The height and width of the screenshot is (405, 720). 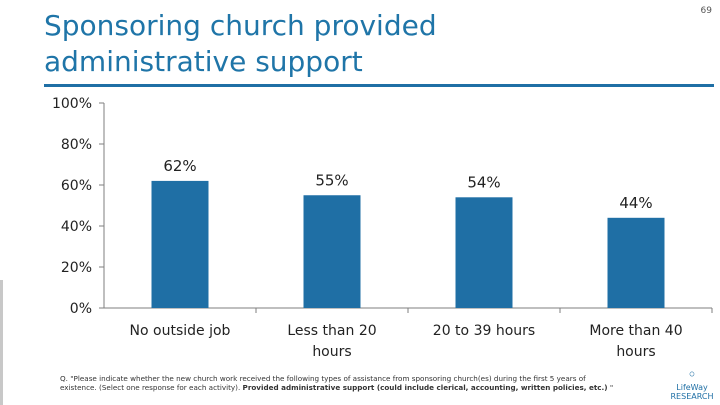 What do you see at coordinates (76, 145) in the screenshot?
I see `y-tick-label: 80%` at bounding box center [76, 145].